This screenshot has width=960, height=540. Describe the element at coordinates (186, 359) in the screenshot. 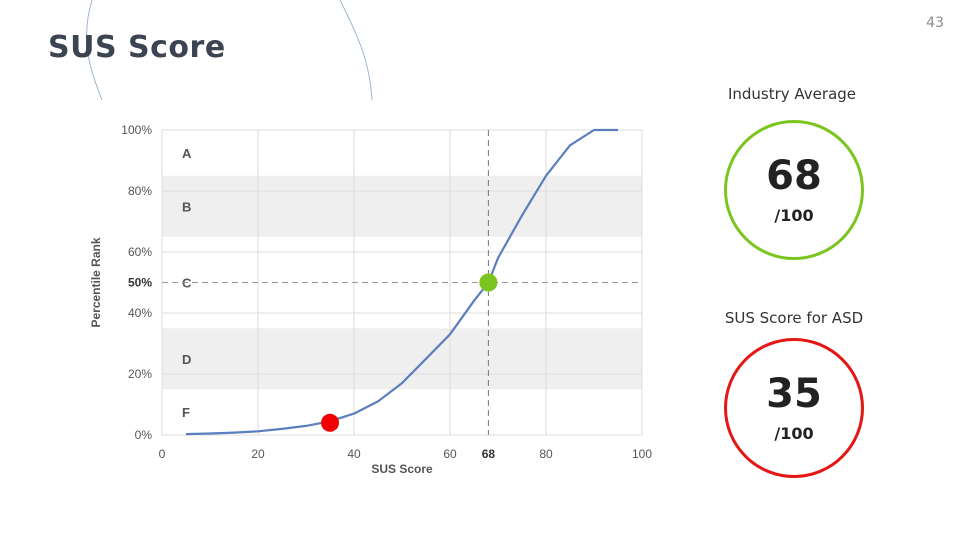

I see `grade-label-d: D` at that location.